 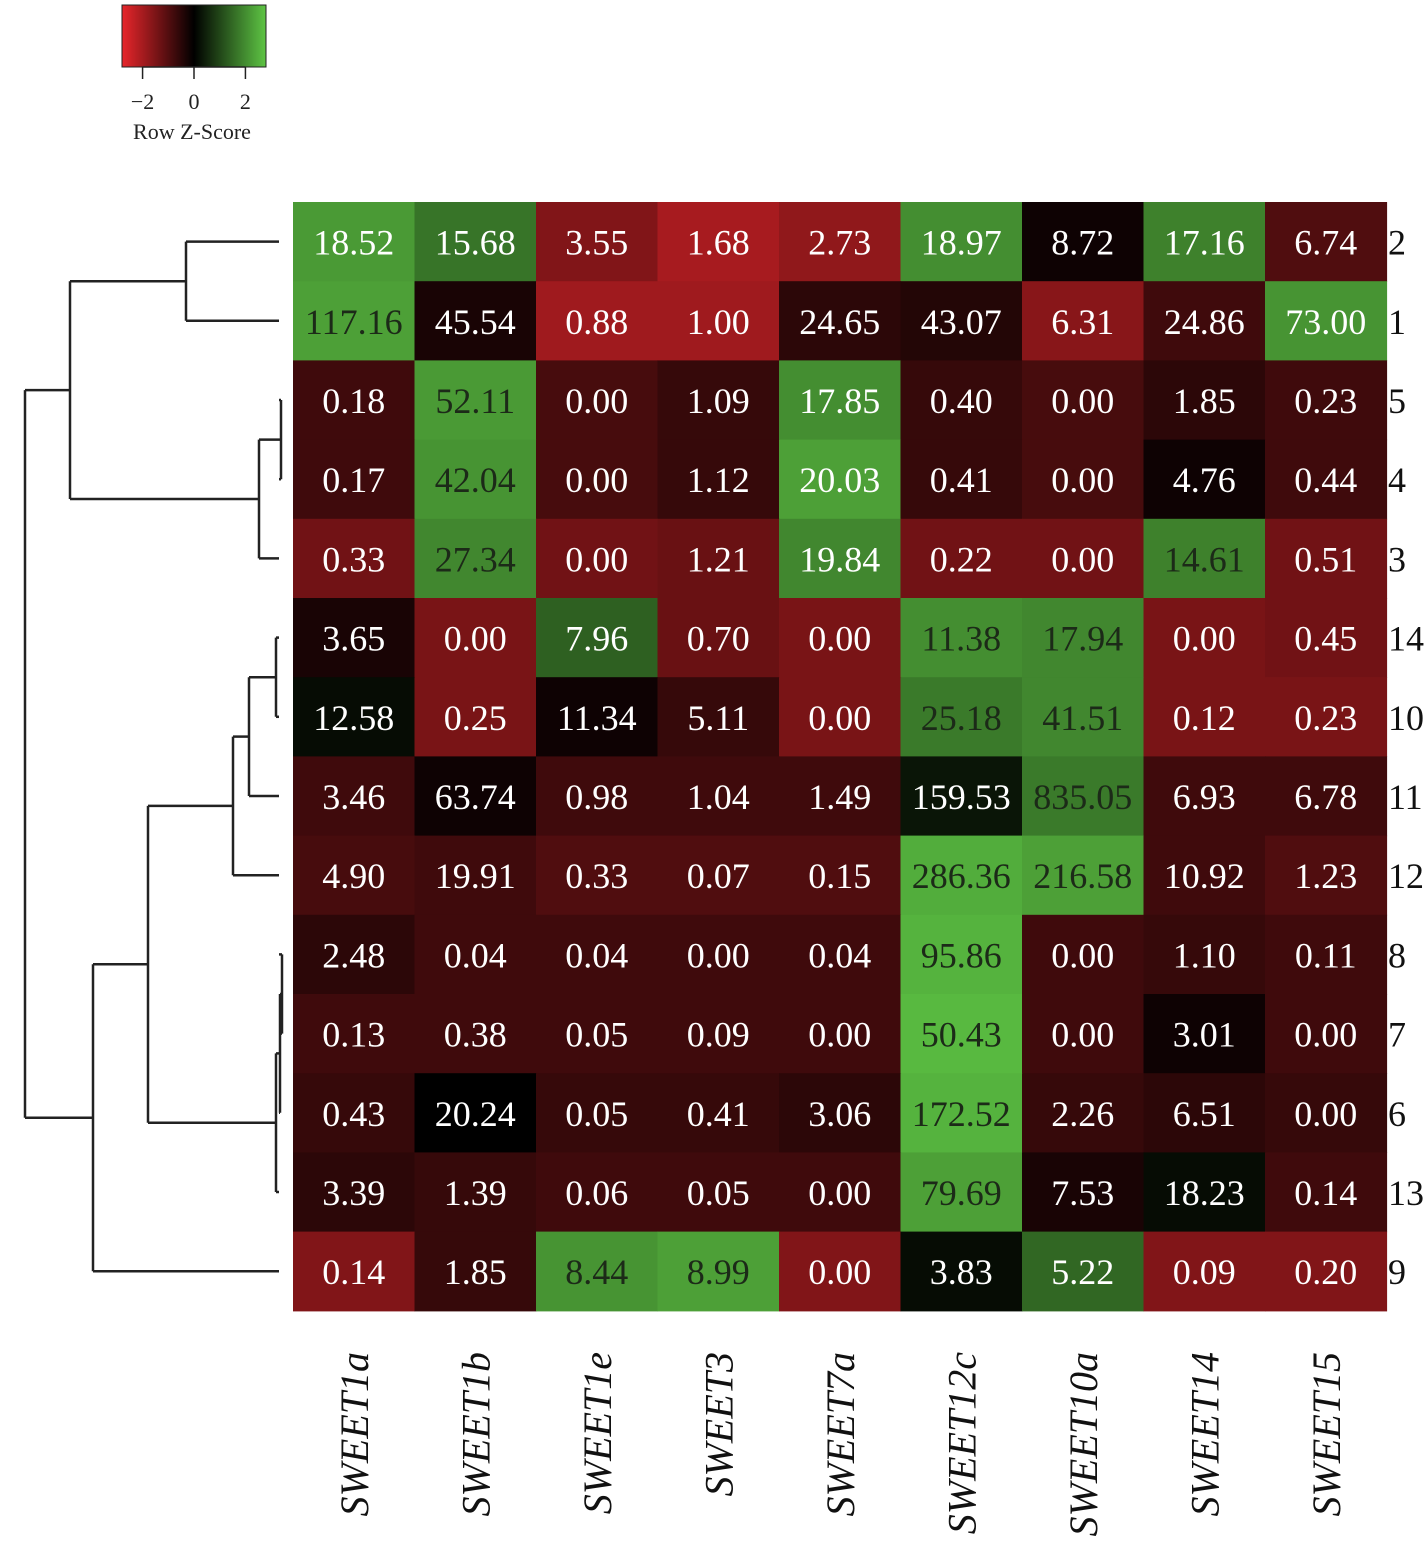 I want to click on column-label: SWEET12c, so click(x=961, y=1443).